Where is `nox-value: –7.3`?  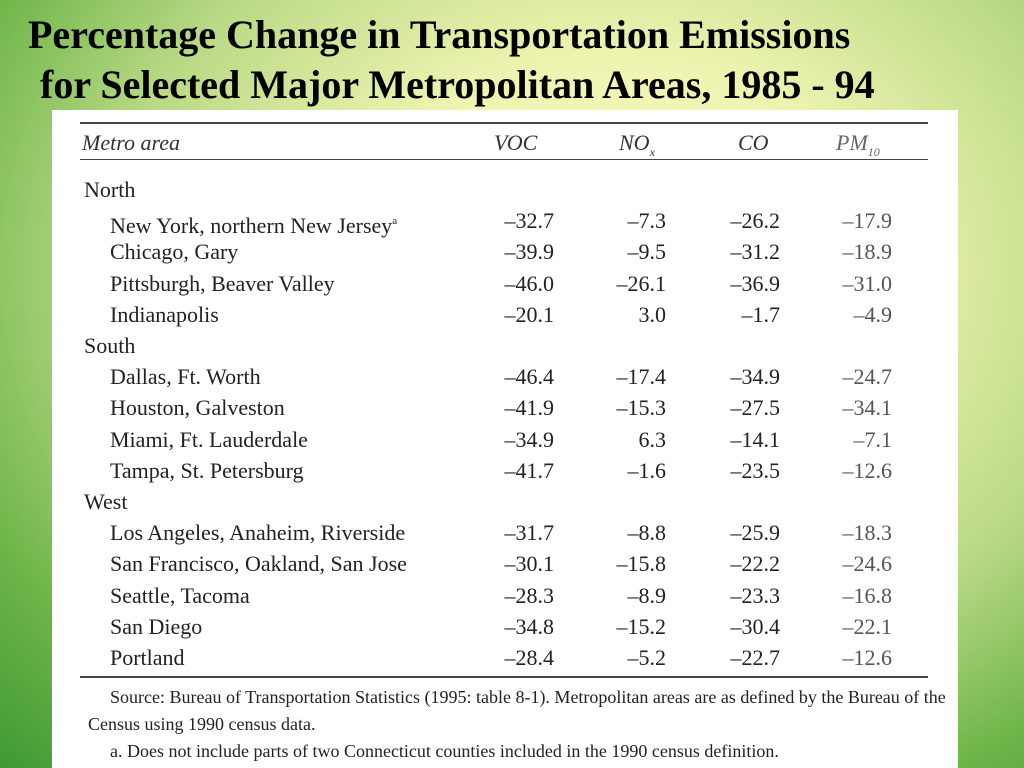
nox-value: –7.3 is located at coordinates (647, 221).